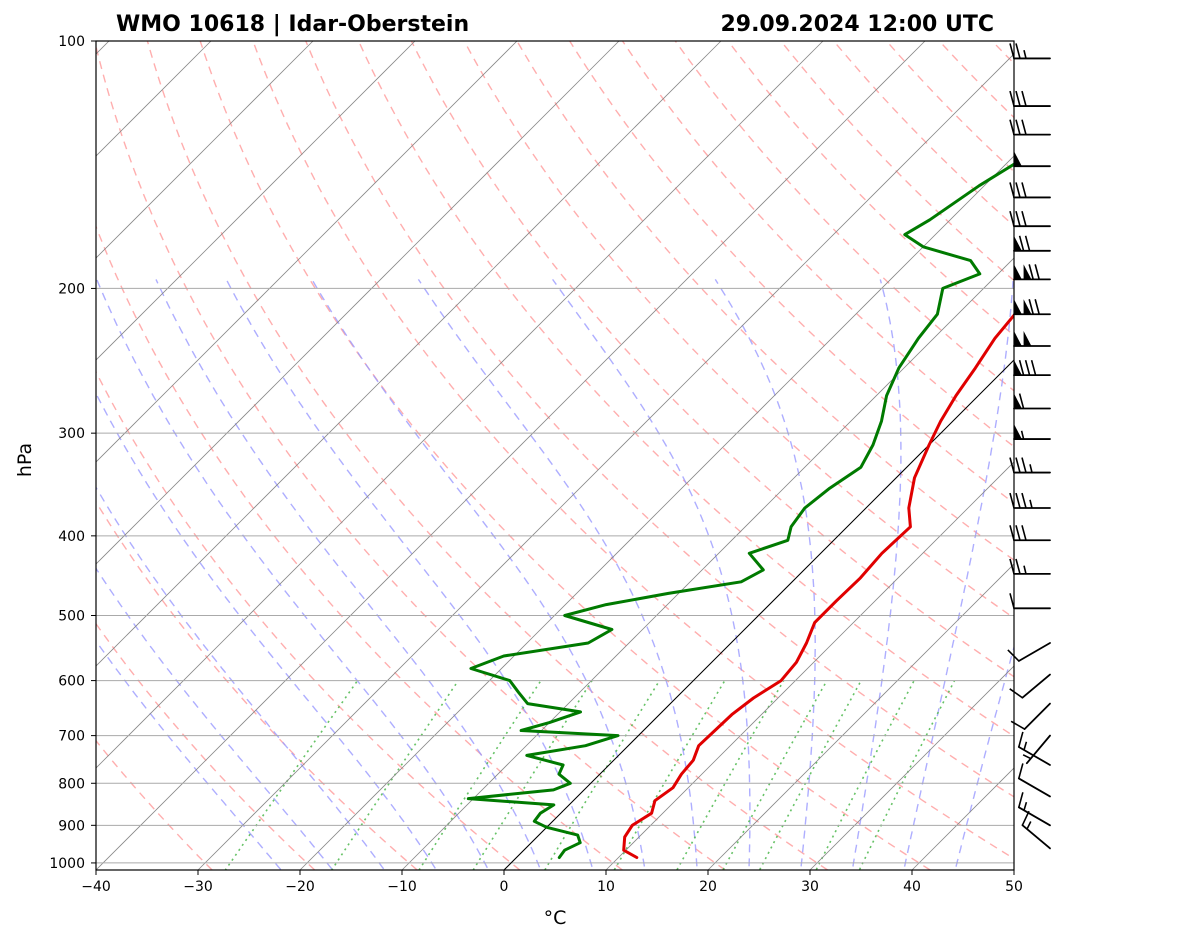 The height and width of the screenshot is (946, 1181). I want to click on y-tick-label: 700, so click(71, 737).